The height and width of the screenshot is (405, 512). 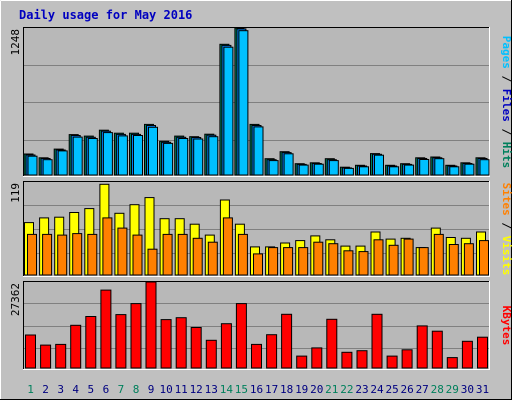 I want to click on x-label-day-8: 8, so click(x=136, y=389).